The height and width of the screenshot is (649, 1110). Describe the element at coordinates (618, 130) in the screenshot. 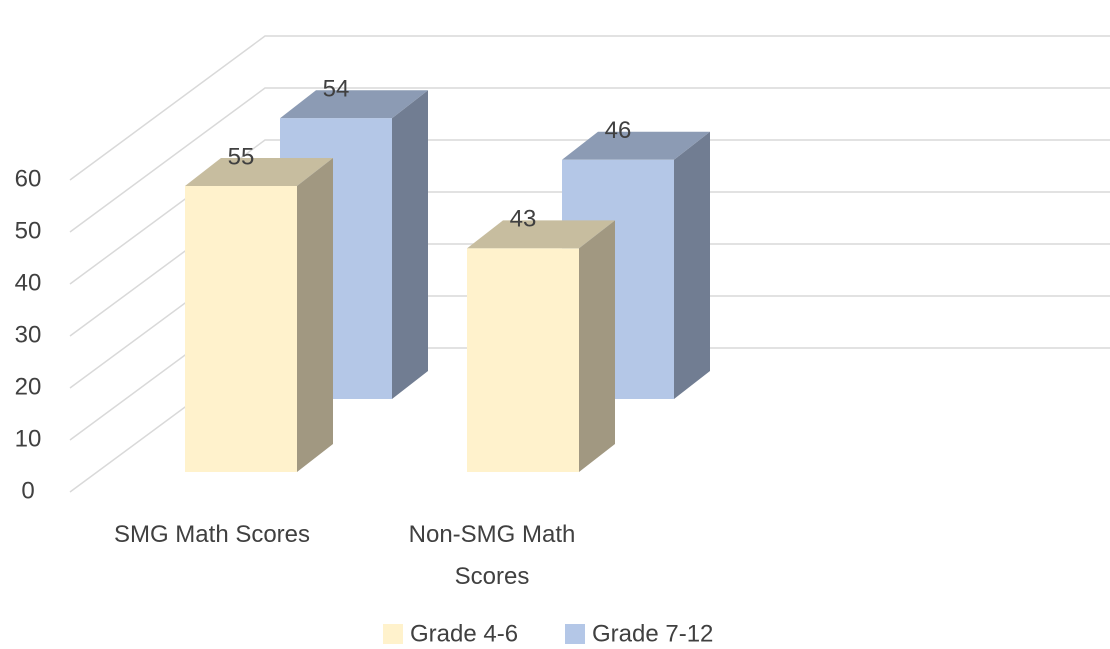

I see `data-label: 46` at that location.